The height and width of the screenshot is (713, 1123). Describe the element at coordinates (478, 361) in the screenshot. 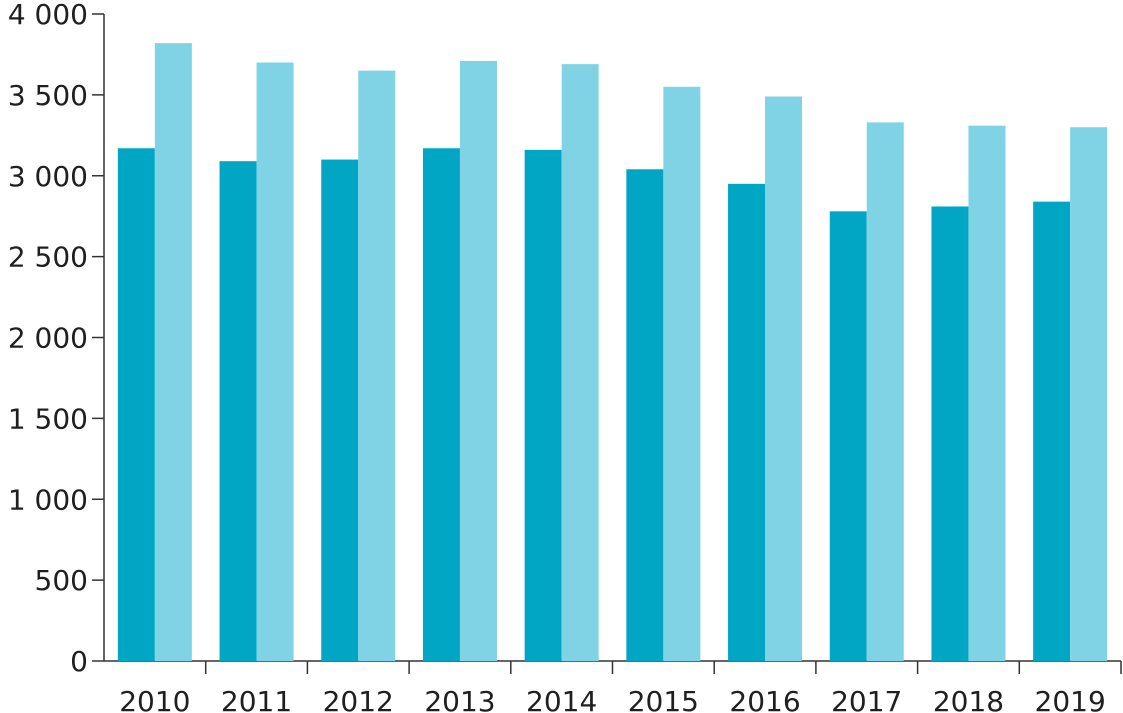

I see `bar-series-2-2013` at that location.